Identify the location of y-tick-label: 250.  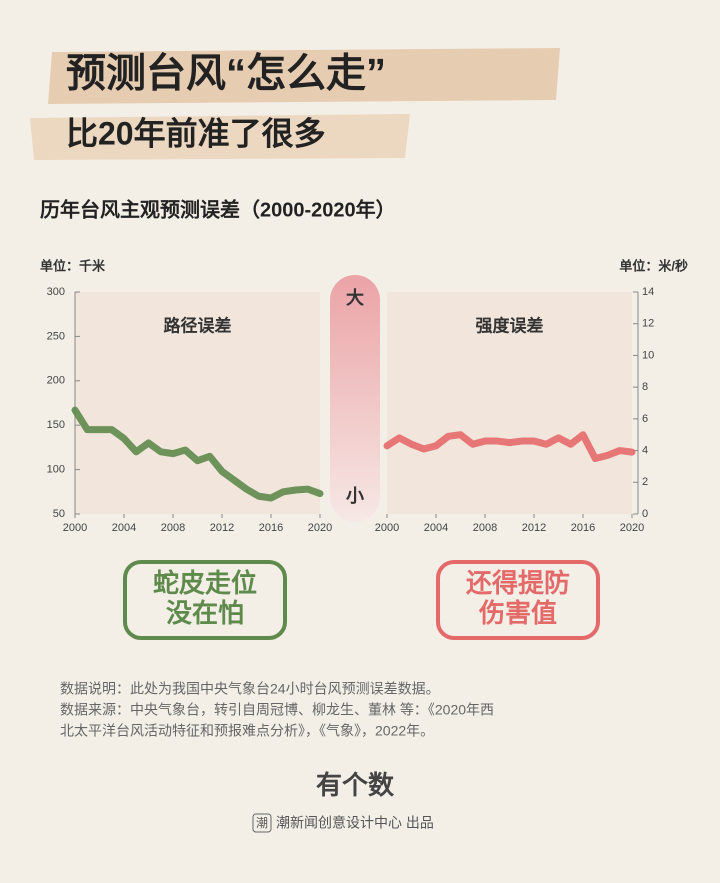
(56, 336).